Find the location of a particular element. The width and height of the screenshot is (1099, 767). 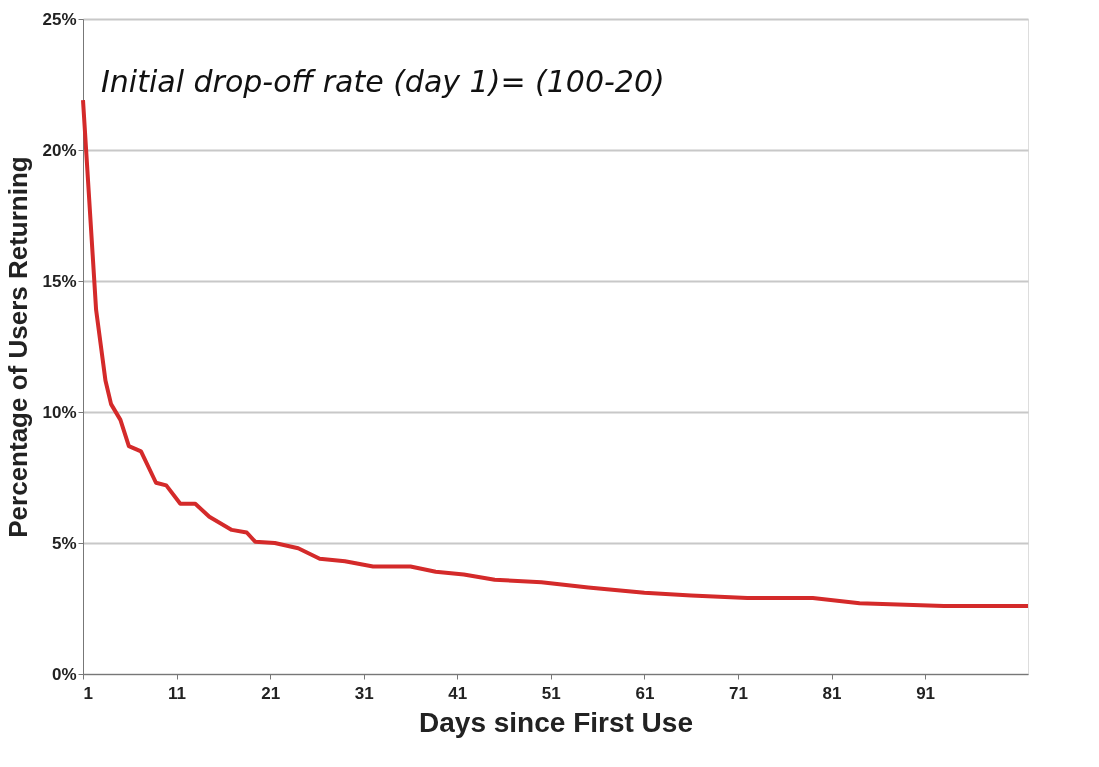

y-axis-title: Percentage of Users Returning is located at coordinates (18, 347).